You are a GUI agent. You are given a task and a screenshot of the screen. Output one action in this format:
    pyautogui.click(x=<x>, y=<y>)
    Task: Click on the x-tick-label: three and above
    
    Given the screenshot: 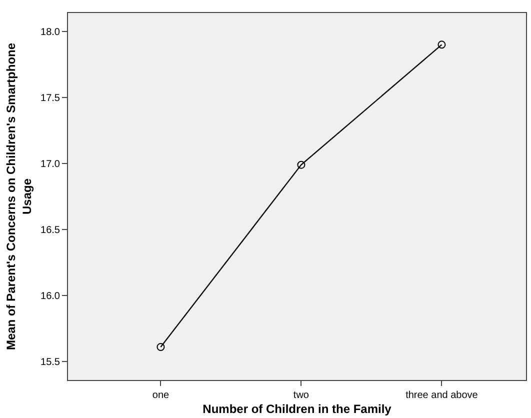 What is the action you would take?
    pyautogui.click(x=442, y=395)
    